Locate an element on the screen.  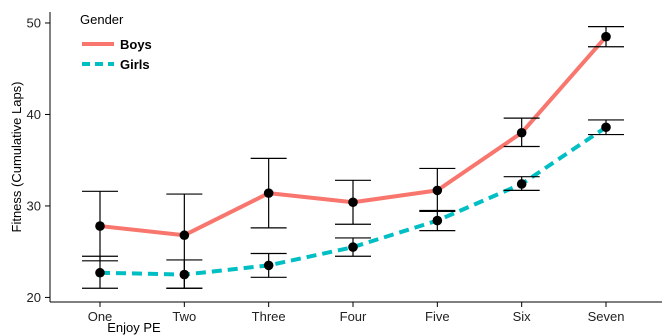
data-point-boys-seven is located at coordinates (606, 36).